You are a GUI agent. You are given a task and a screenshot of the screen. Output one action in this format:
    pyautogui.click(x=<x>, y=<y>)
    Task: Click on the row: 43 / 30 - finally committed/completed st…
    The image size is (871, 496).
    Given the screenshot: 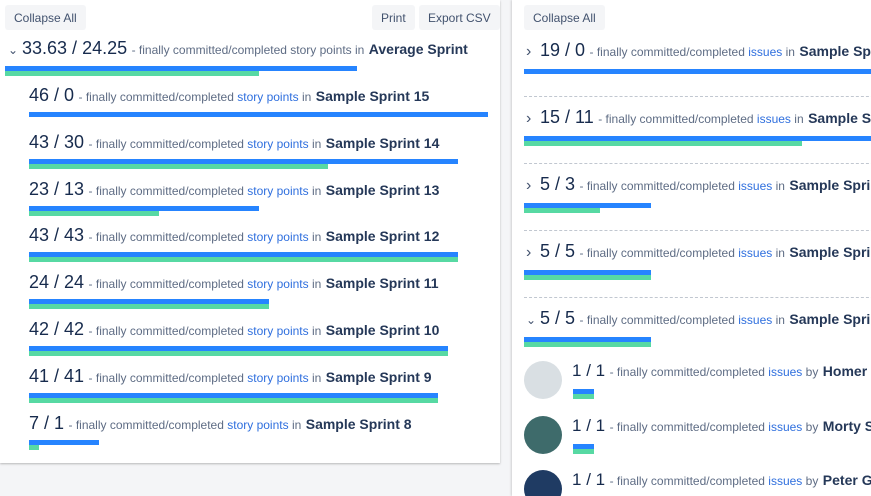 What is the action you would take?
    pyautogui.click(x=234, y=142)
    